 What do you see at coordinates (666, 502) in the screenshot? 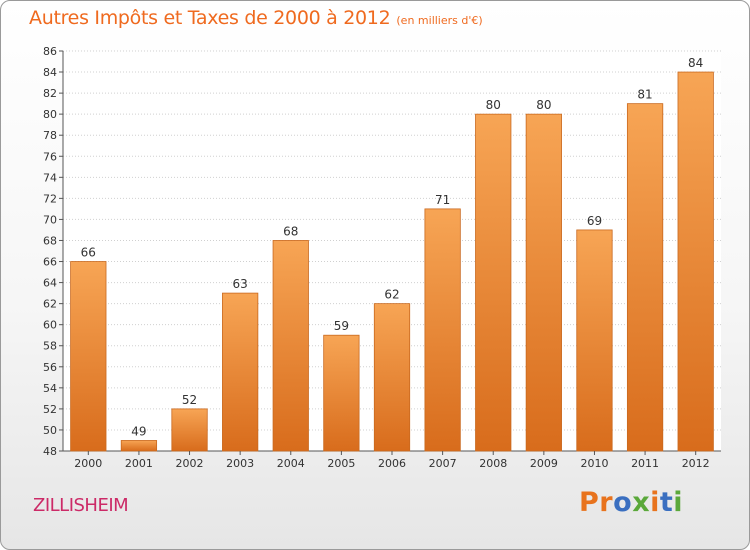
I see `logo-letter: t` at bounding box center [666, 502].